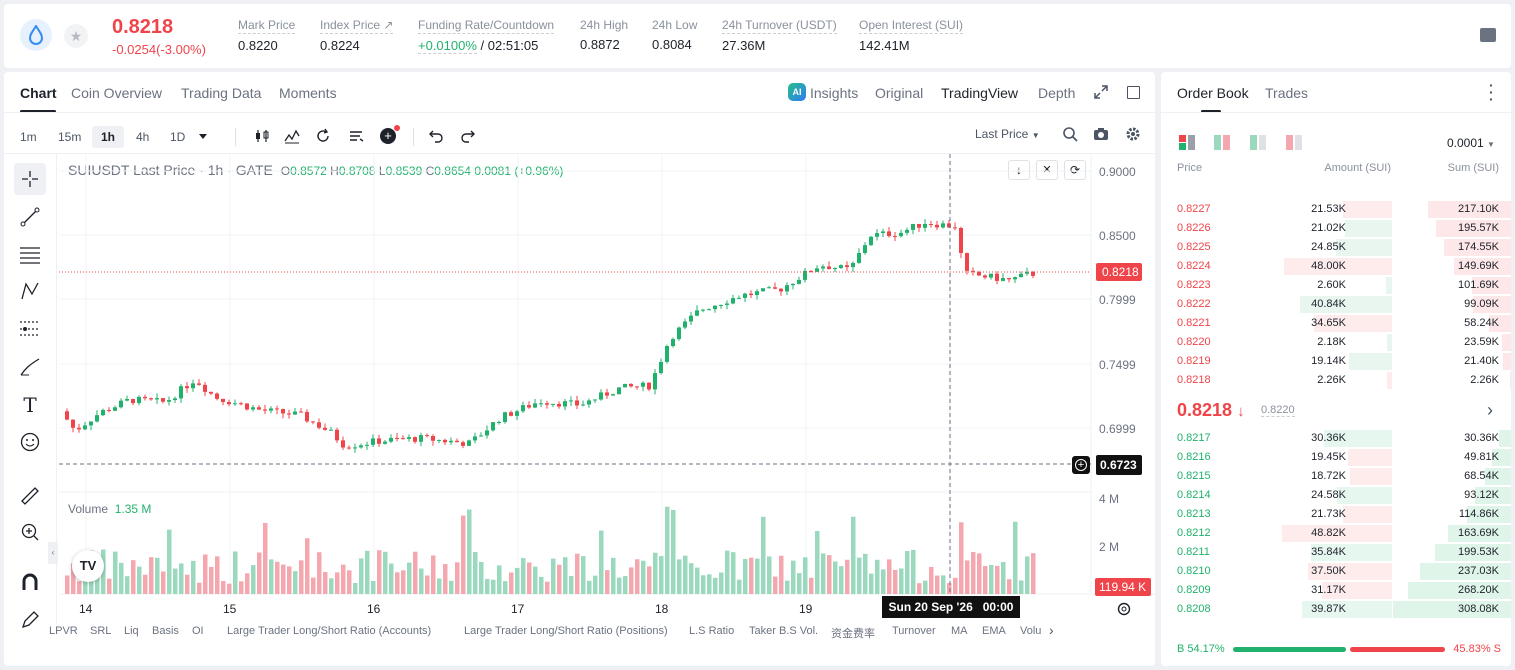 The width and height of the screenshot is (1515, 670). I want to click on templates-icon, so click(356, 136).